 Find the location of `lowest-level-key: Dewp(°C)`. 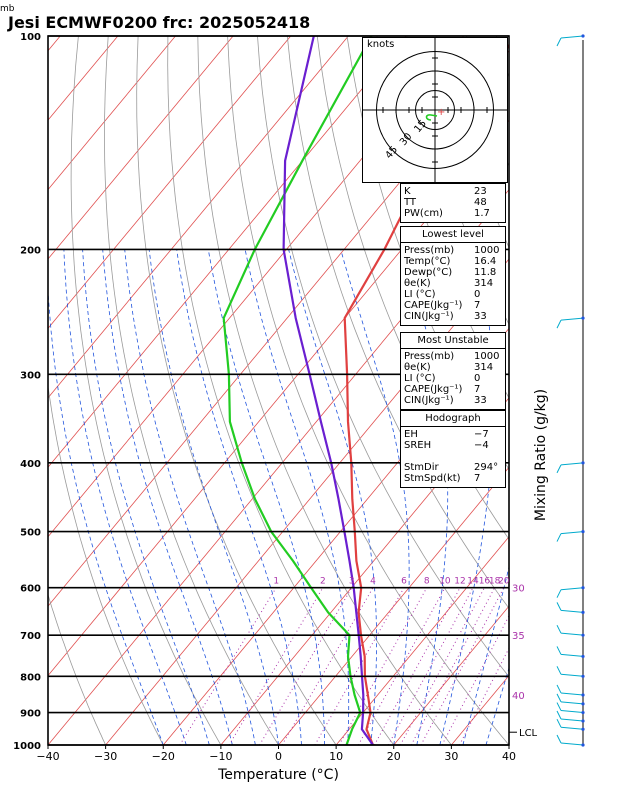

lowest-level-key: Dewp(°C) is located at coordinates (428, 272).